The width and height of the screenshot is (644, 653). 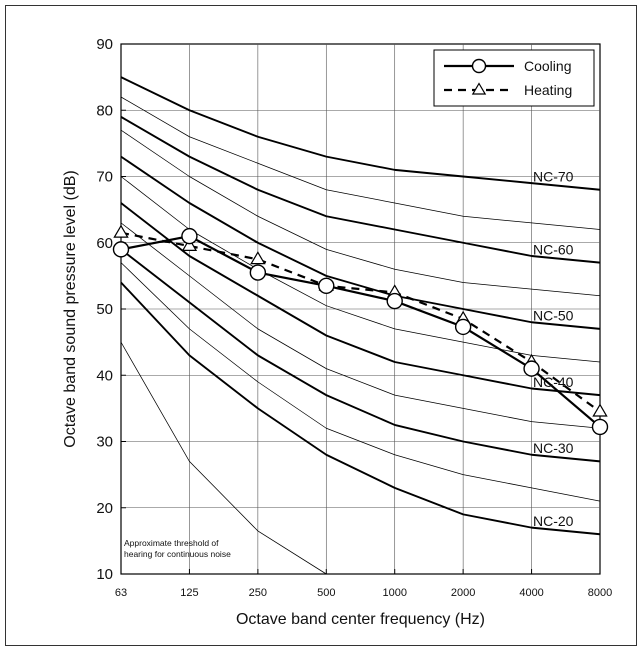 What do you see at coordinates (394, 593) in the screenshot?
I see `x-tick-label: 1000` at bounding box center [394, 593].